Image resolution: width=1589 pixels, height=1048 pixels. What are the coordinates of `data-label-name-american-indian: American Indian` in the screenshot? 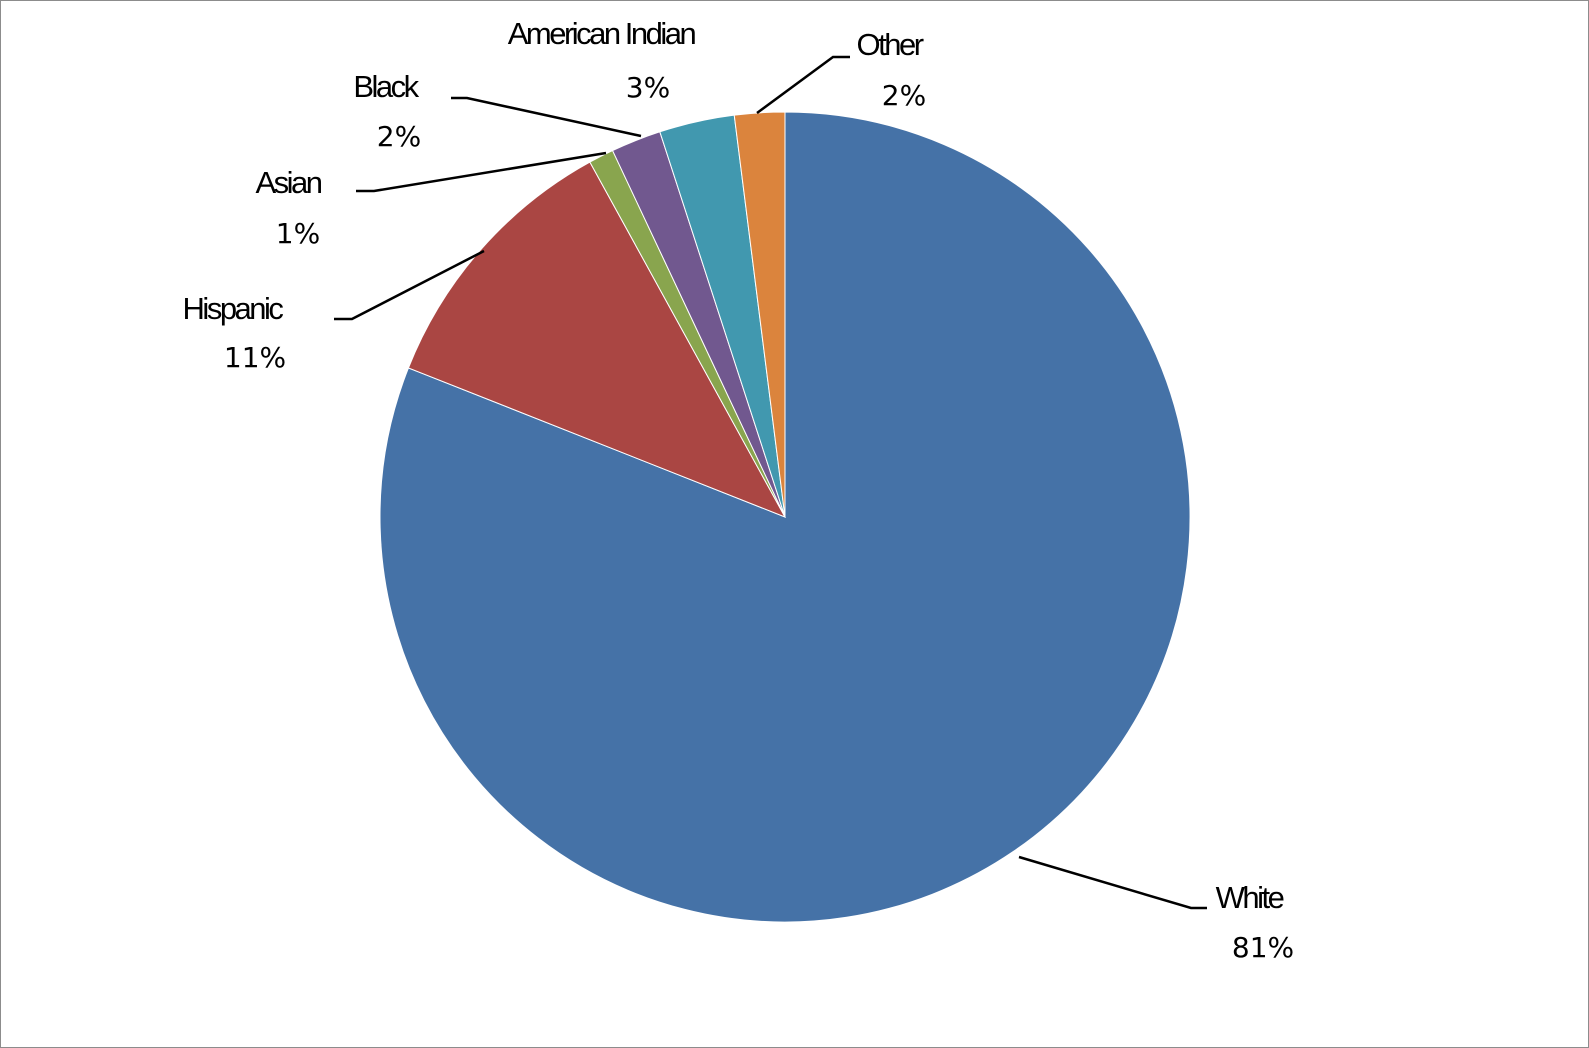 It's located at (602, 33).